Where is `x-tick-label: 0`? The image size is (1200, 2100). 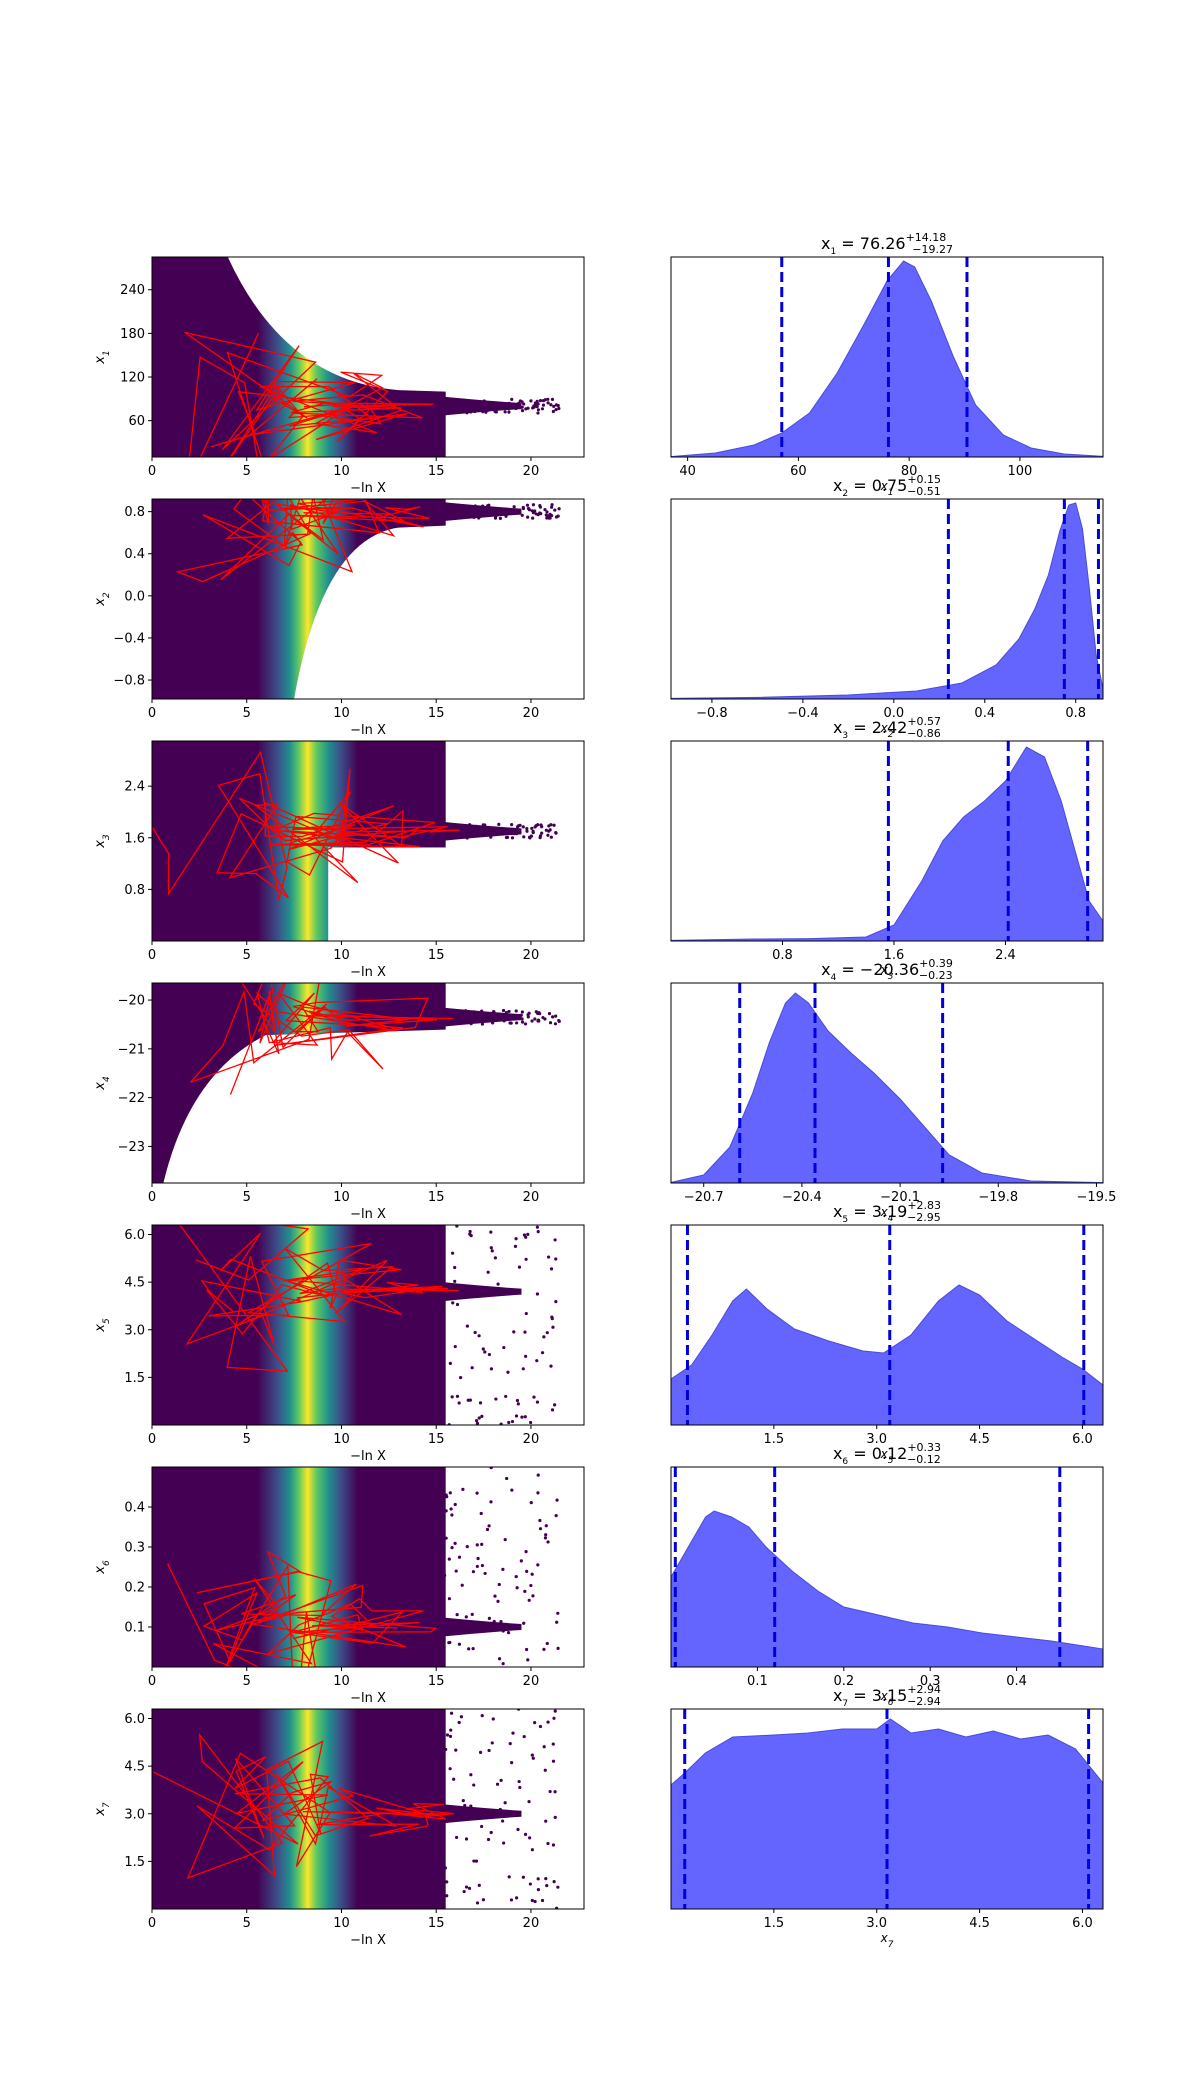
x-tick-label: 0 is located at coordinates (152, 1681).